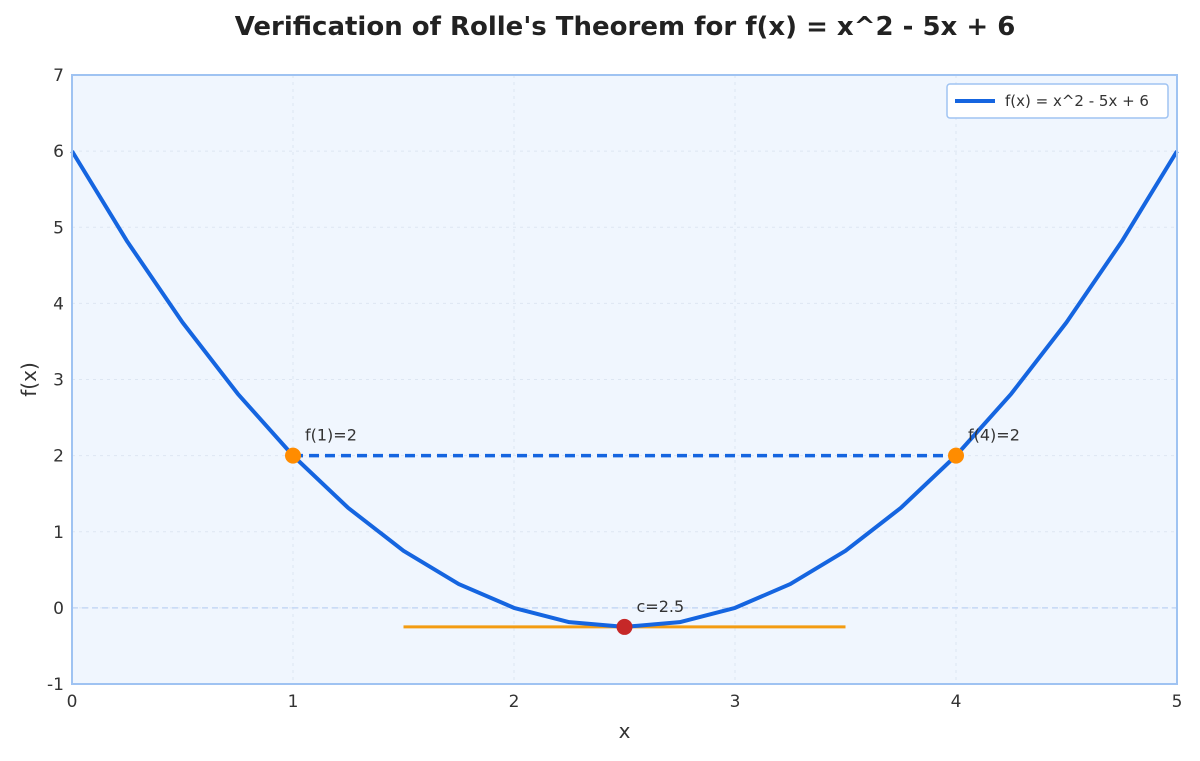 The width and height of the screenshot is (1200, 761). What do you see at coordinates (58, 533) in the screenshot?
I see `y-tick-label: 1` at bounding box center [58, 533].